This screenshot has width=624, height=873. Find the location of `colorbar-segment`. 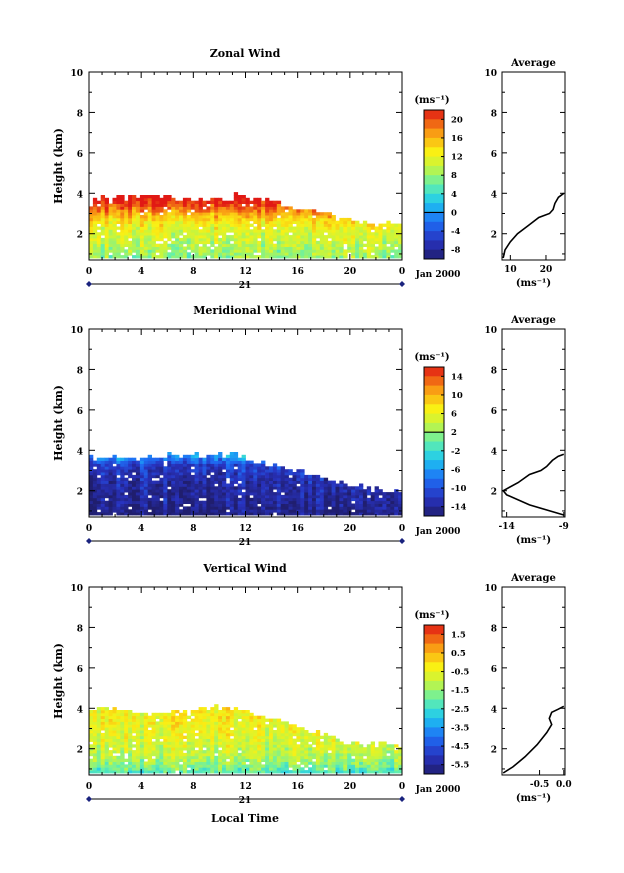

colorbar-segment is located at coordinates (434, 648).